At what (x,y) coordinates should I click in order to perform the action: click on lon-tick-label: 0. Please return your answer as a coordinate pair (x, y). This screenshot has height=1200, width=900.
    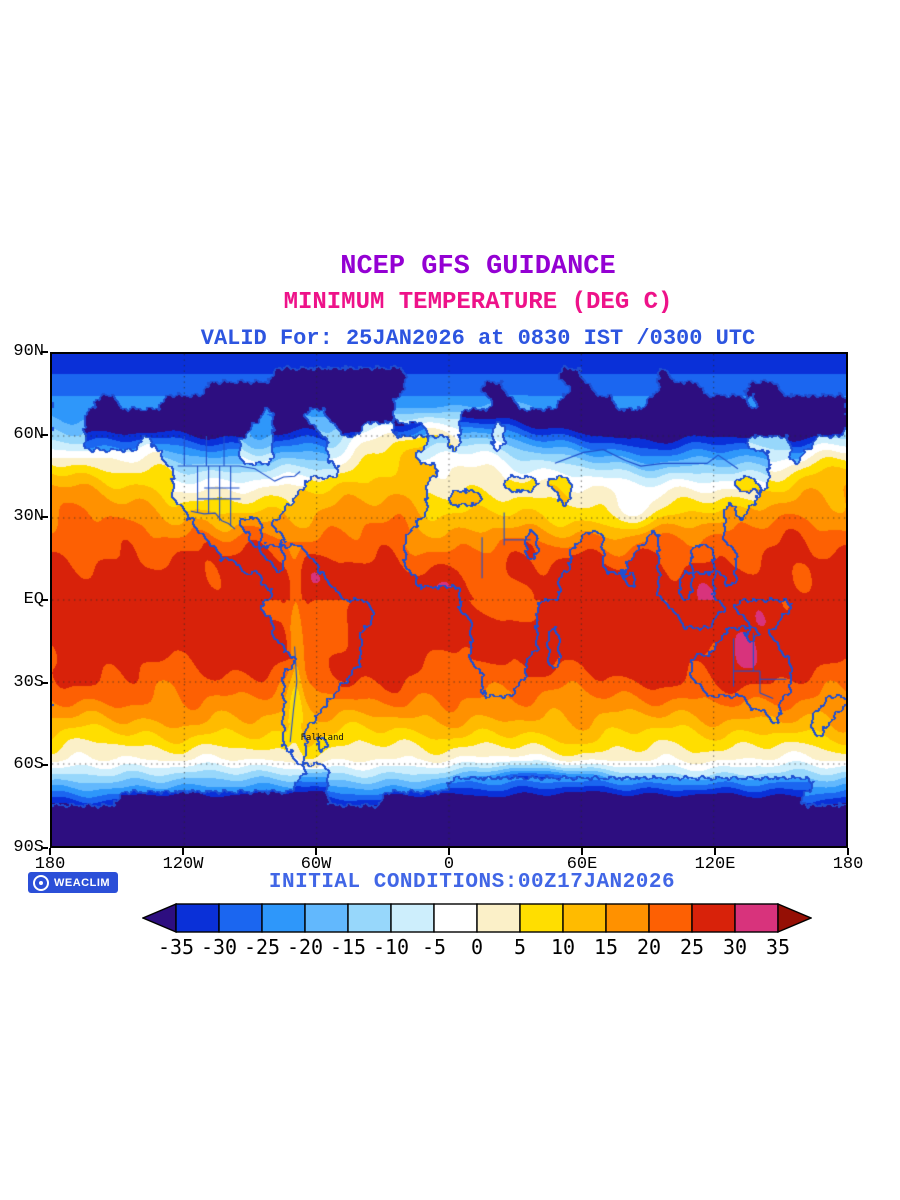
    Looking at the image, I should click on (449, 864).